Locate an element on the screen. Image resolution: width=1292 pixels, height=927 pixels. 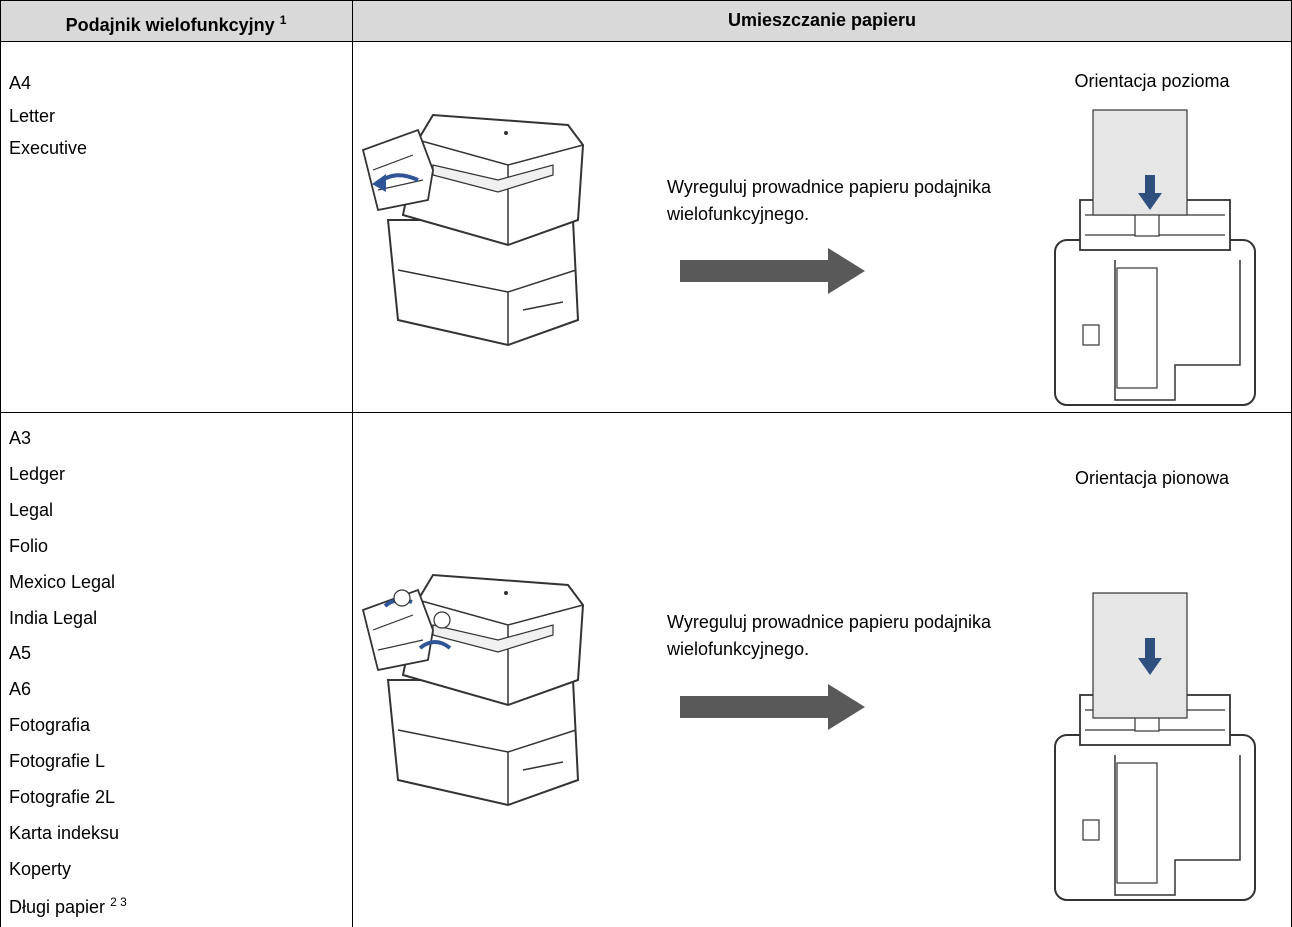
size-item: A3 is located at coordinates (20, 438).